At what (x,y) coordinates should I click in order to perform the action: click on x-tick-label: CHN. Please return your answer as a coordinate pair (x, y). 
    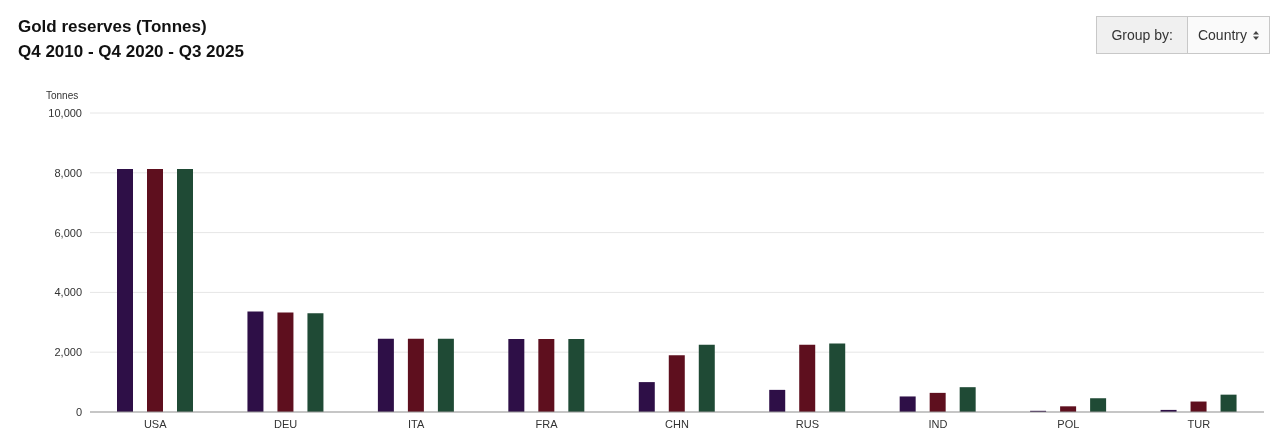
    Looking at the image, I should click on (677, 423).